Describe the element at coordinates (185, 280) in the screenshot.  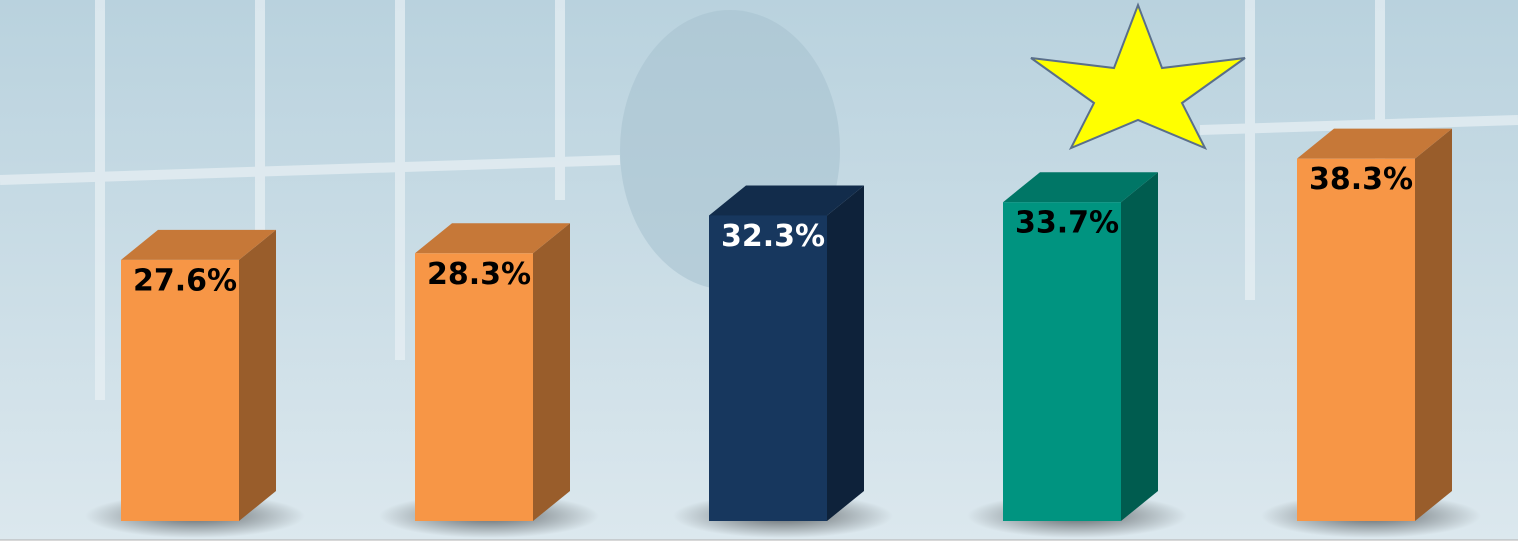
I see `value-label: 27.6%` at that location.